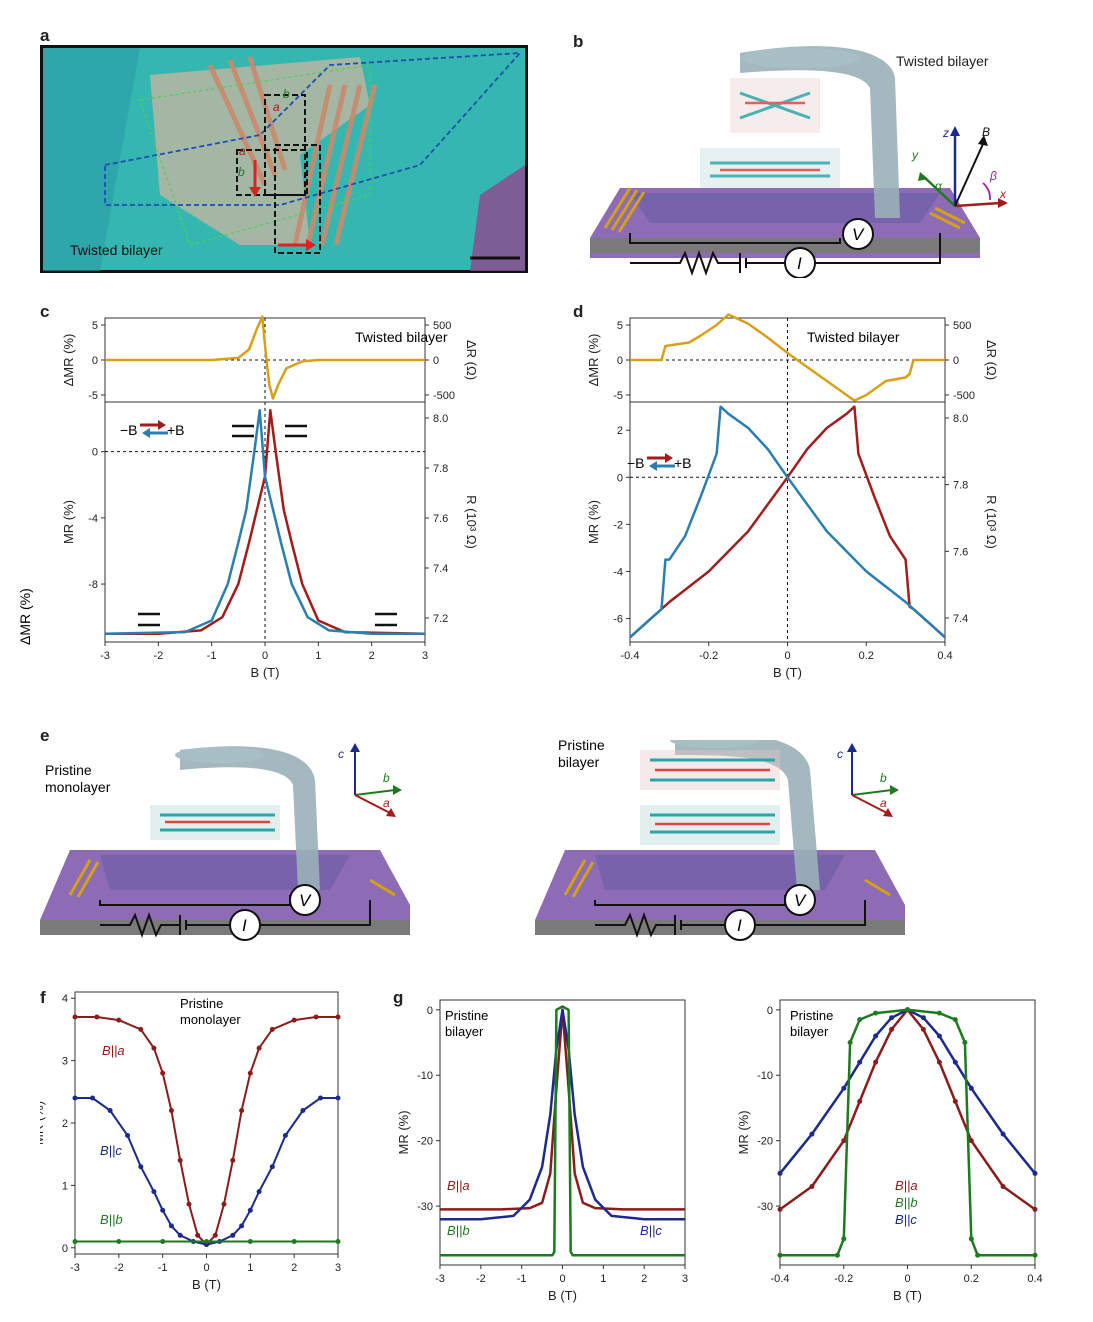 The width and height of the screenshot is (1093, 1322). Describe the element at coordinates (401, 337) in the screenshot. I see `chart-c-title: Twisted bilayer` at that location.